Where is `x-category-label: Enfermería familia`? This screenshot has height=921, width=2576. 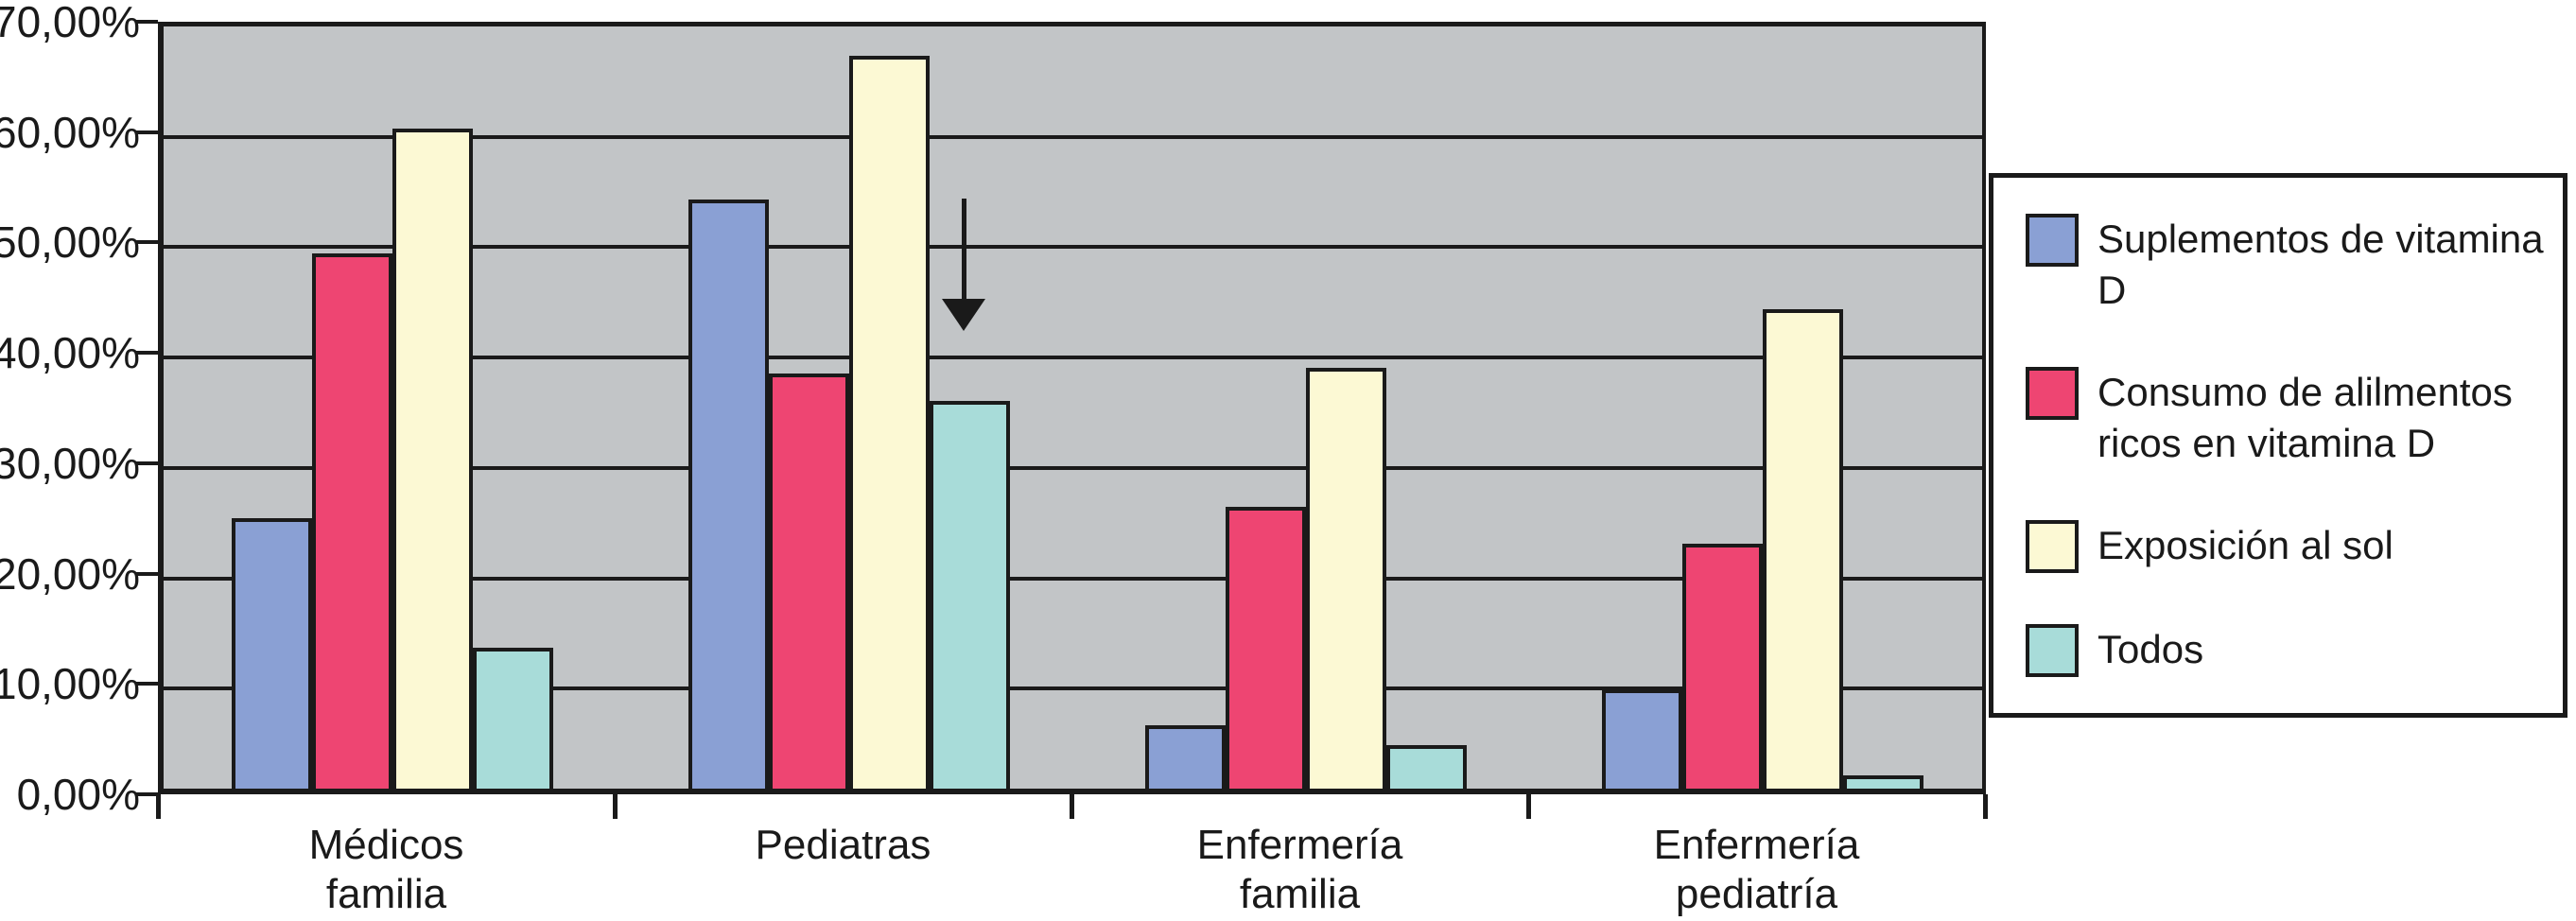
x-category-label: Enfermería familia is located at coordinates (1299, 869).